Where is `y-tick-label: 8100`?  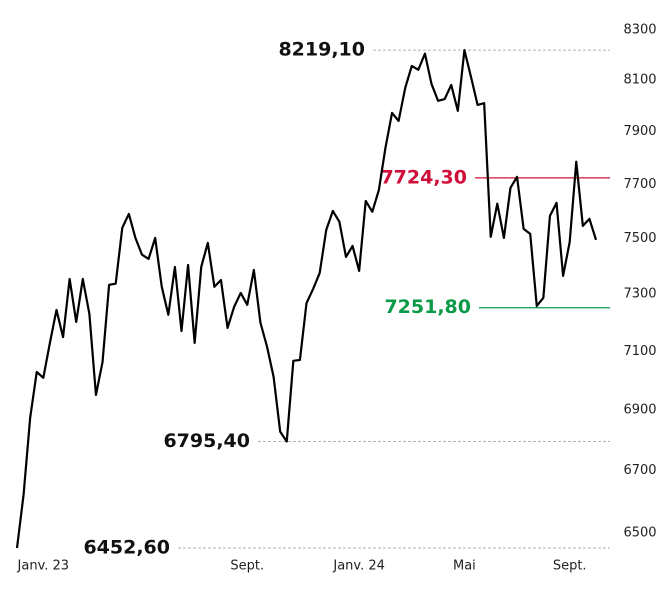 y-tick-label: 8100 is located at coordinates (639, 80).